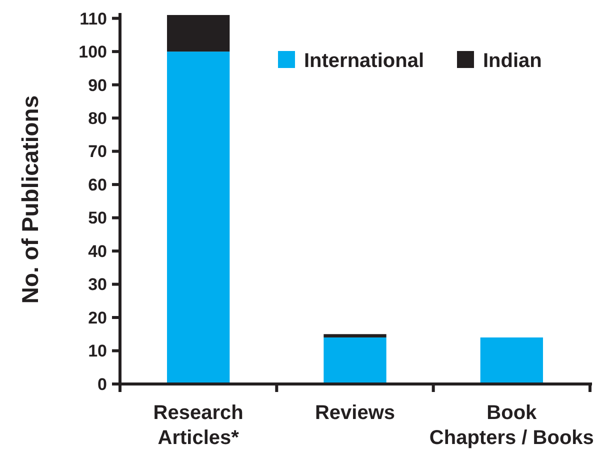  I want to click on x-tick-label: Book Chapters / Books, so click(511, 425).